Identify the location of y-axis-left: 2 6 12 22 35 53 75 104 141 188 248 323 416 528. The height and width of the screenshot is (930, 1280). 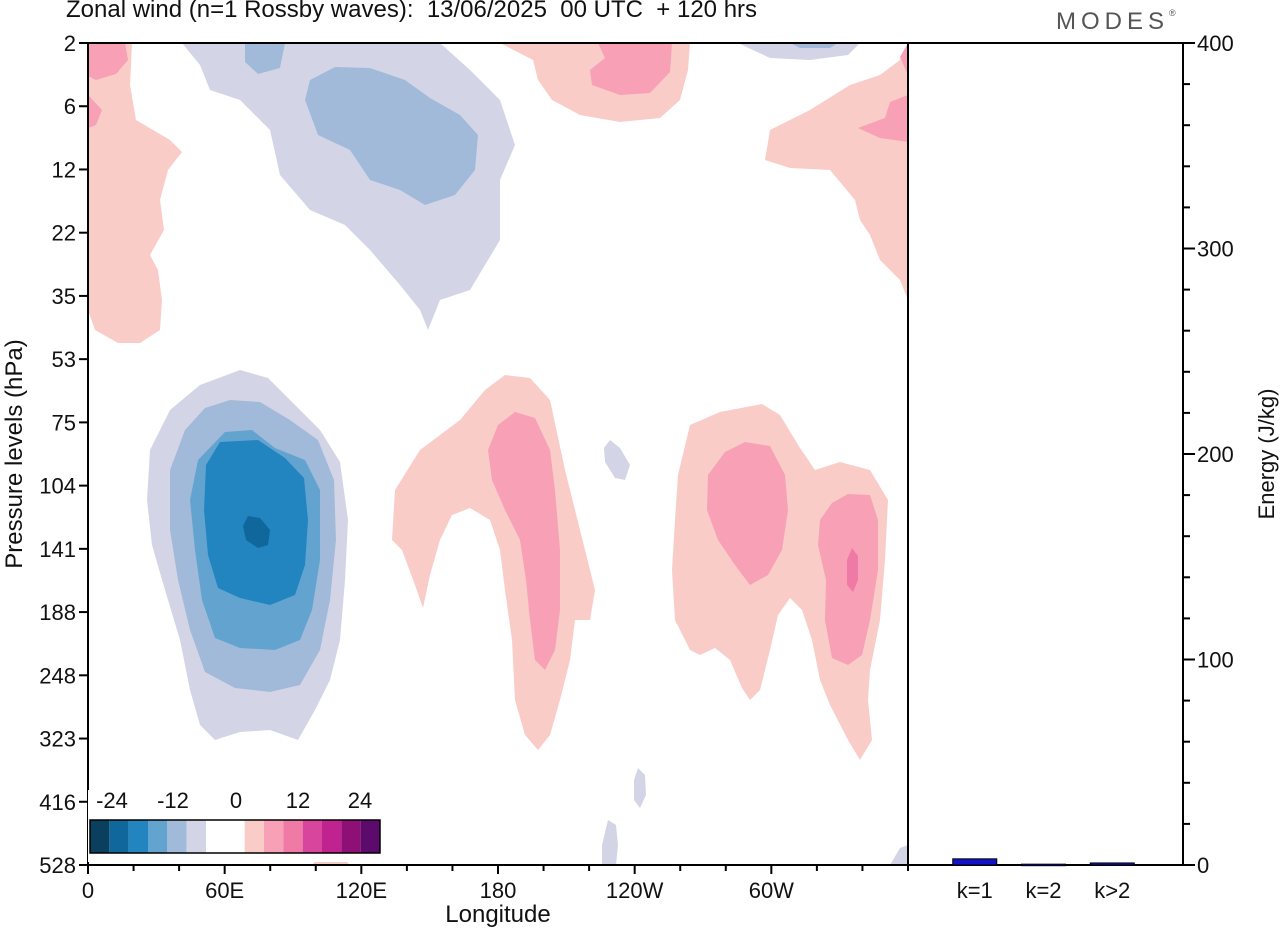
(63, 454).